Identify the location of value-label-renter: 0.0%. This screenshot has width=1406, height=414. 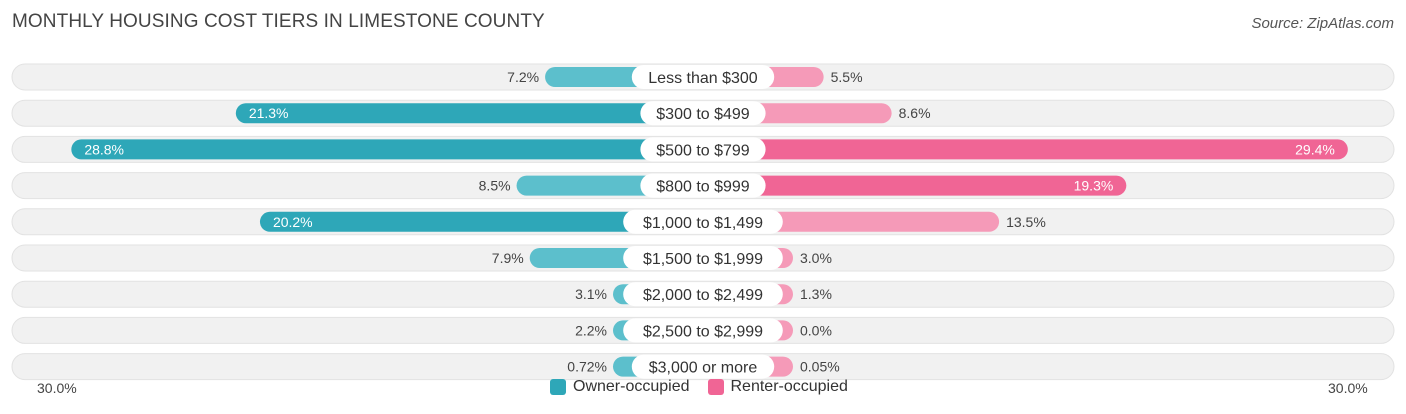
(816, 330).